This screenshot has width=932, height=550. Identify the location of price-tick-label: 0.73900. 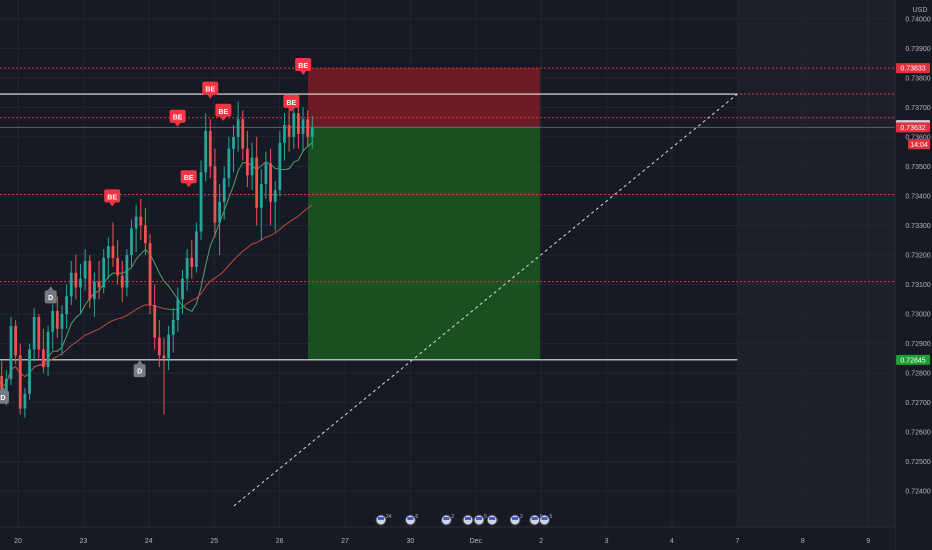
(917, 49).